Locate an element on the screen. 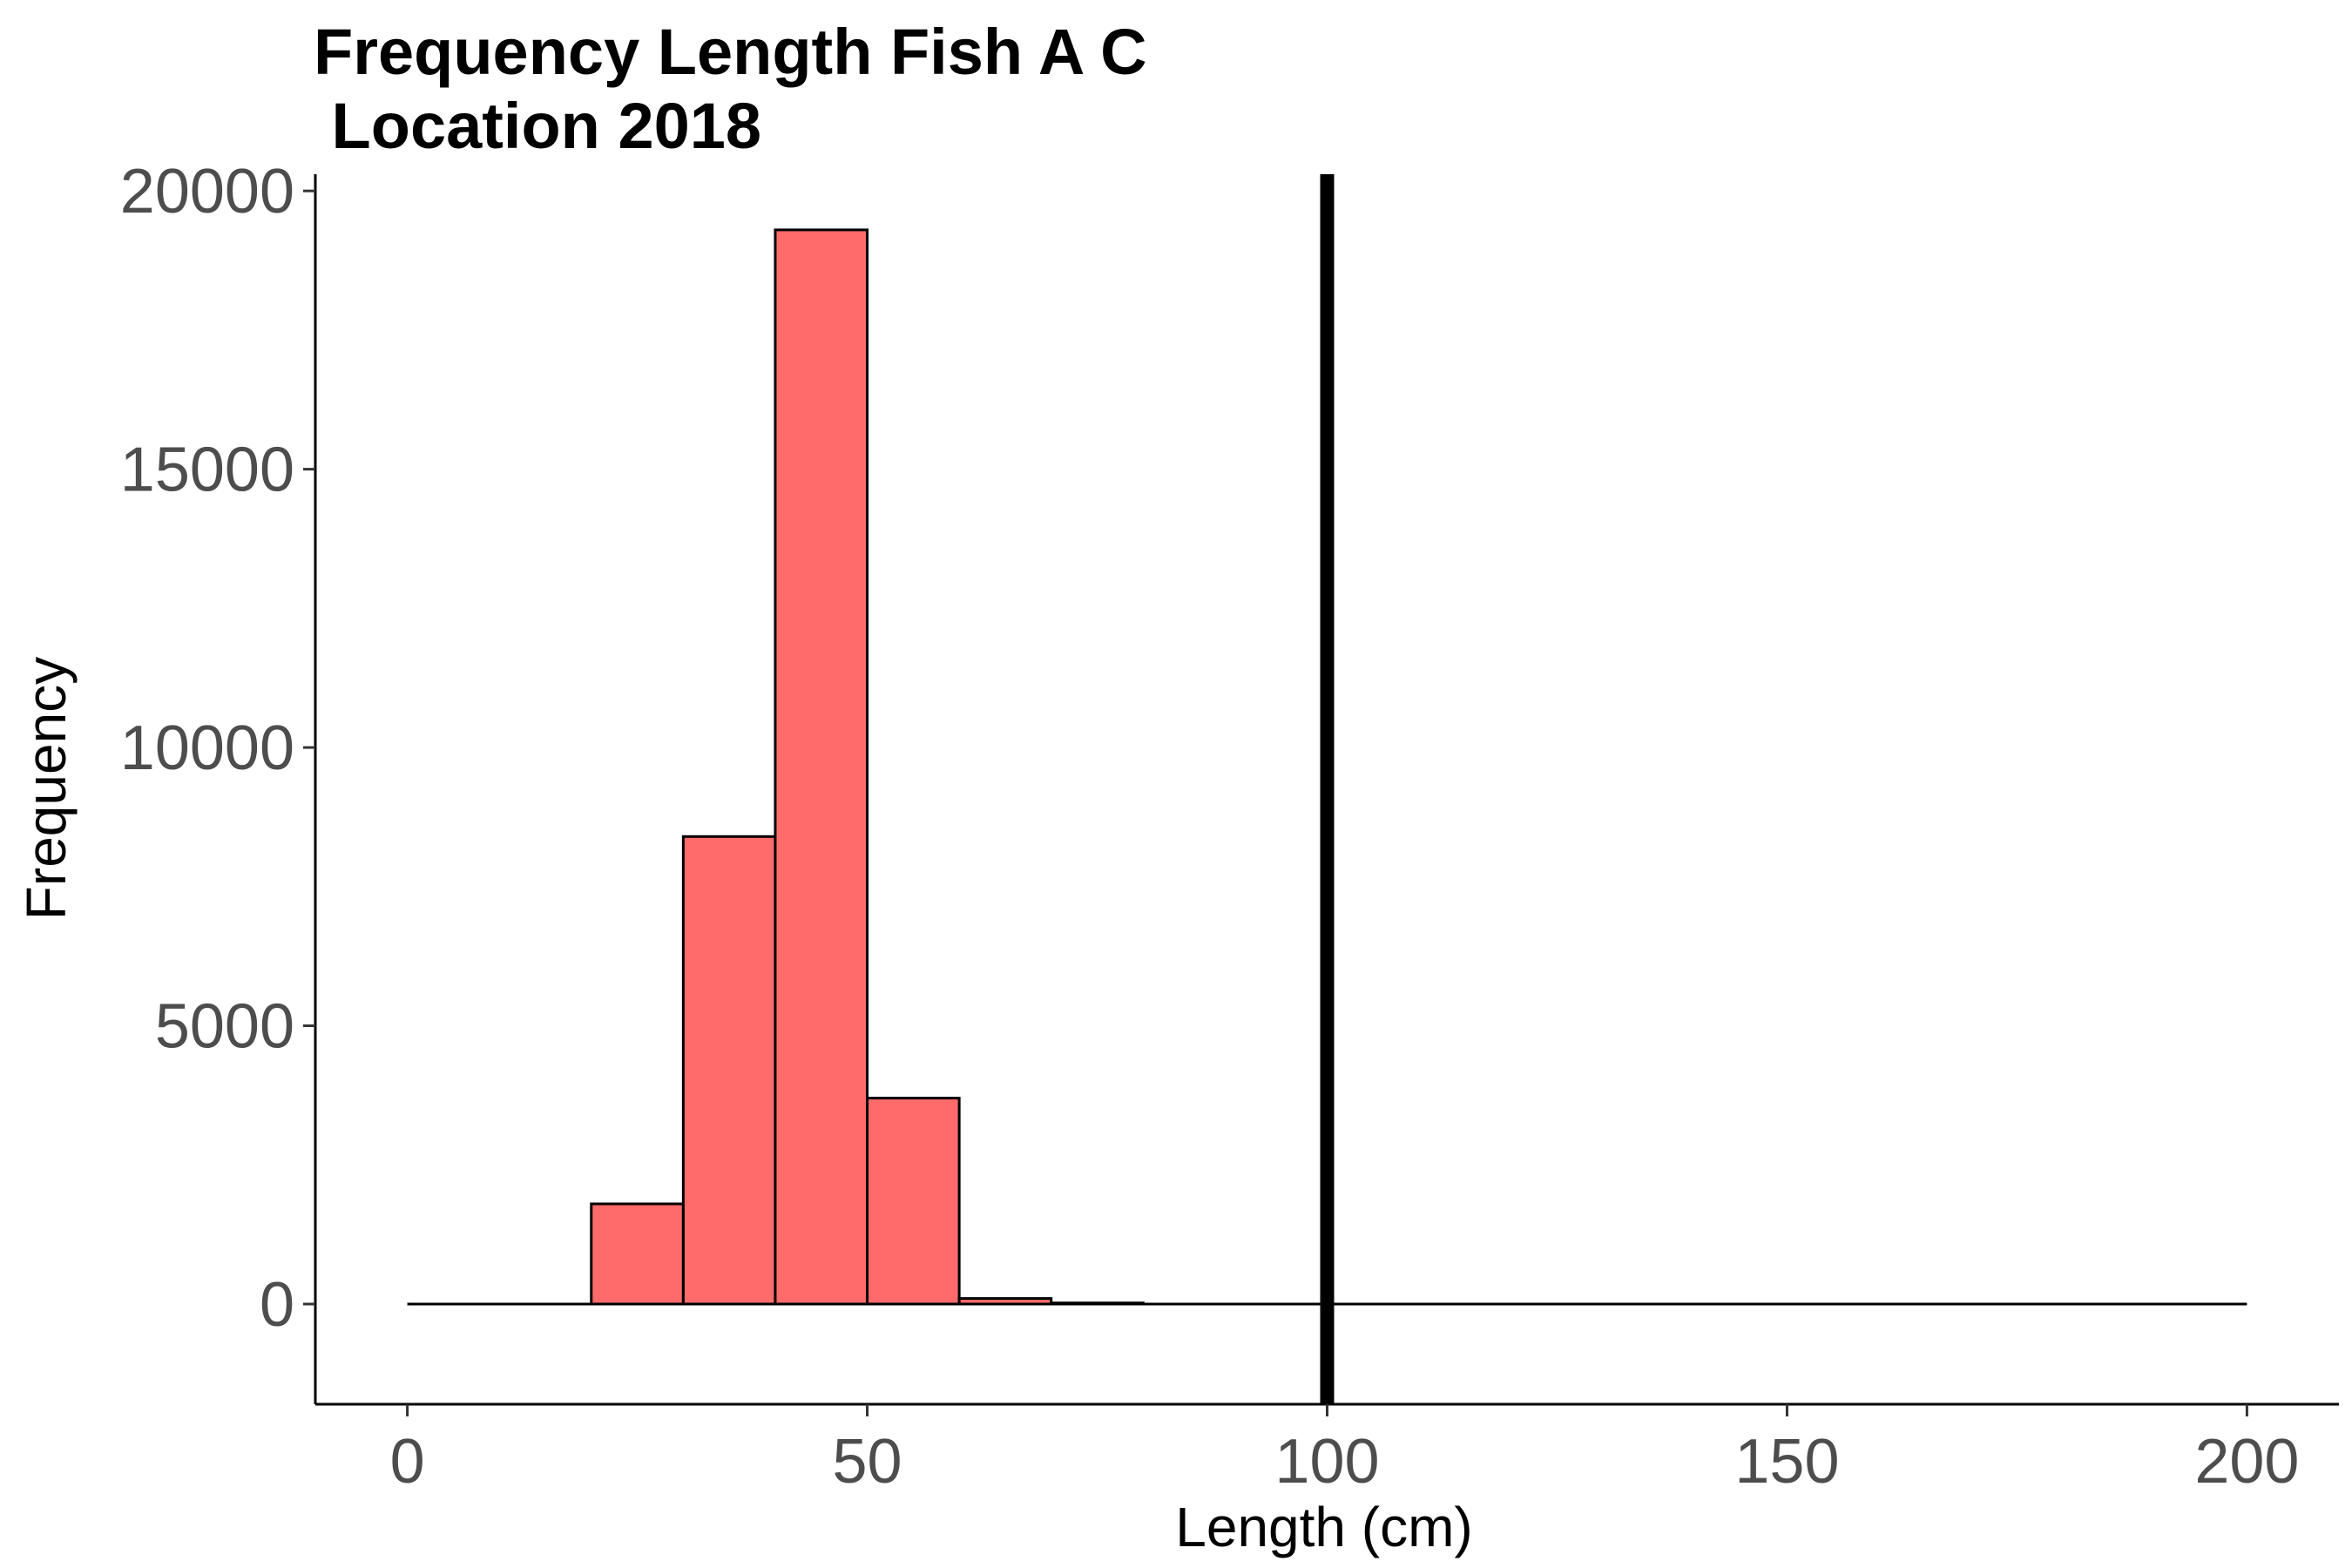 The width and height of the screenshot is (2352, 1568). x-tick-label: 0 is located at coordinates (407, 1462).